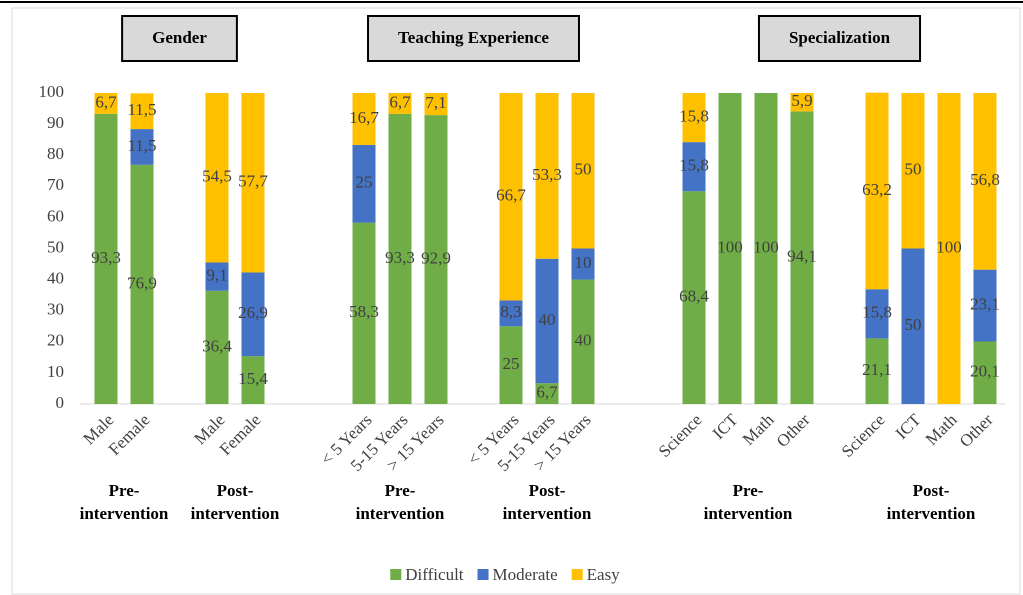 The width and height of the screenshot is (1023, 595). I want to click on data-label: 23,1, so click(985, 303).